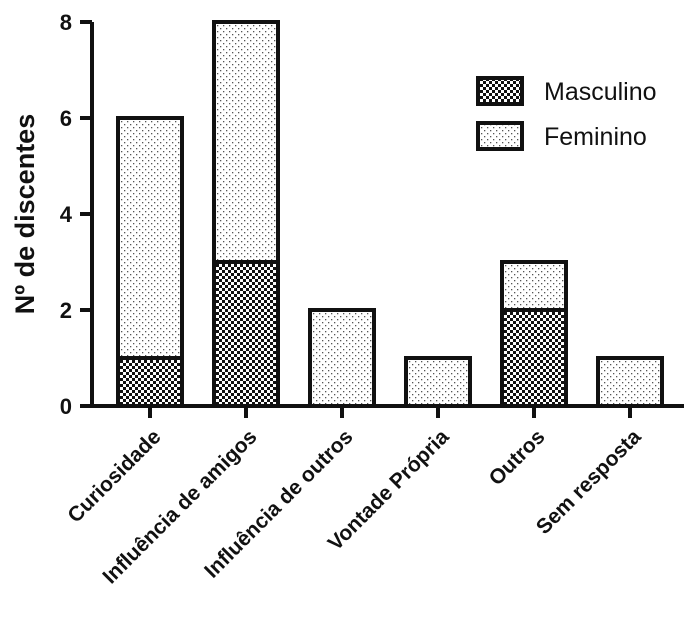 Image resolution: width=684 pixels, height=642 pixels. What do you see at coordinates (500, 91) in the screenshot?
I see `legend-swatch-masculino` at bounding box center [500, 91].